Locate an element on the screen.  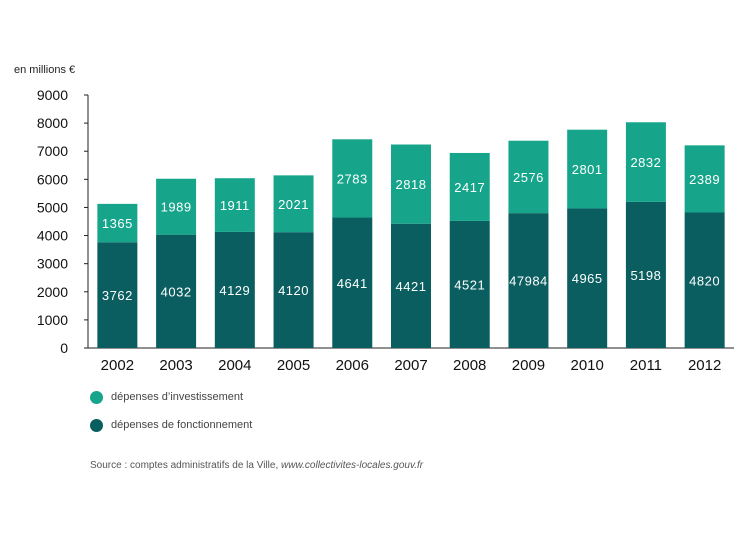
legend-swatch-investissement-icon is located at coordinates (96, 397).